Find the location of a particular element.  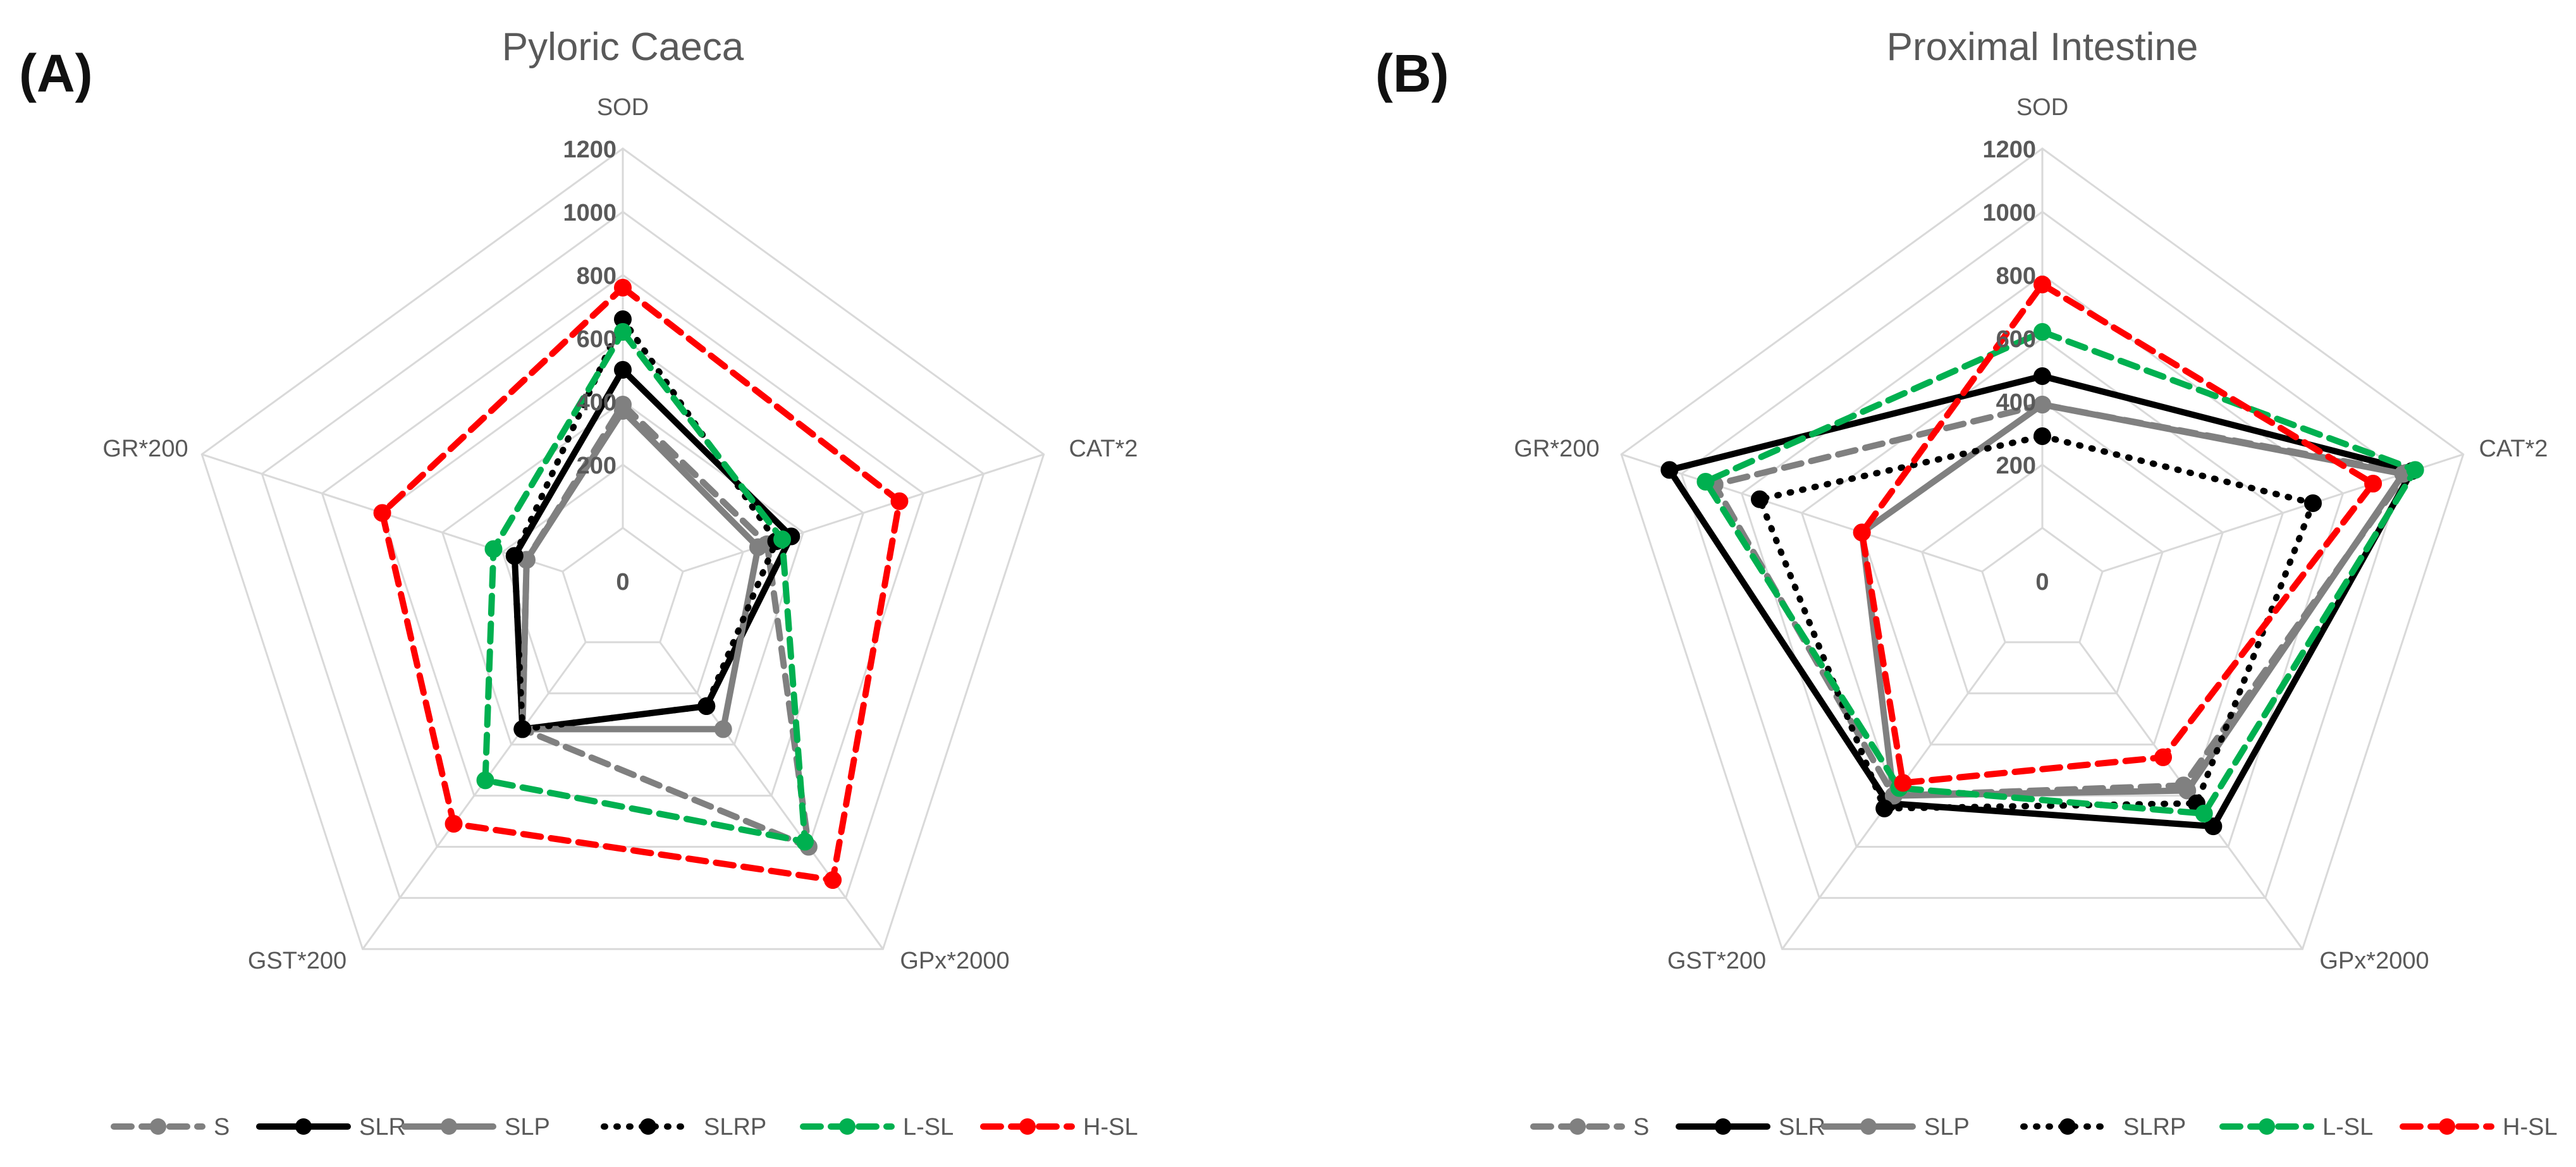

data-point-slp-gpx-2000 is located at coordinates (2187, 790).